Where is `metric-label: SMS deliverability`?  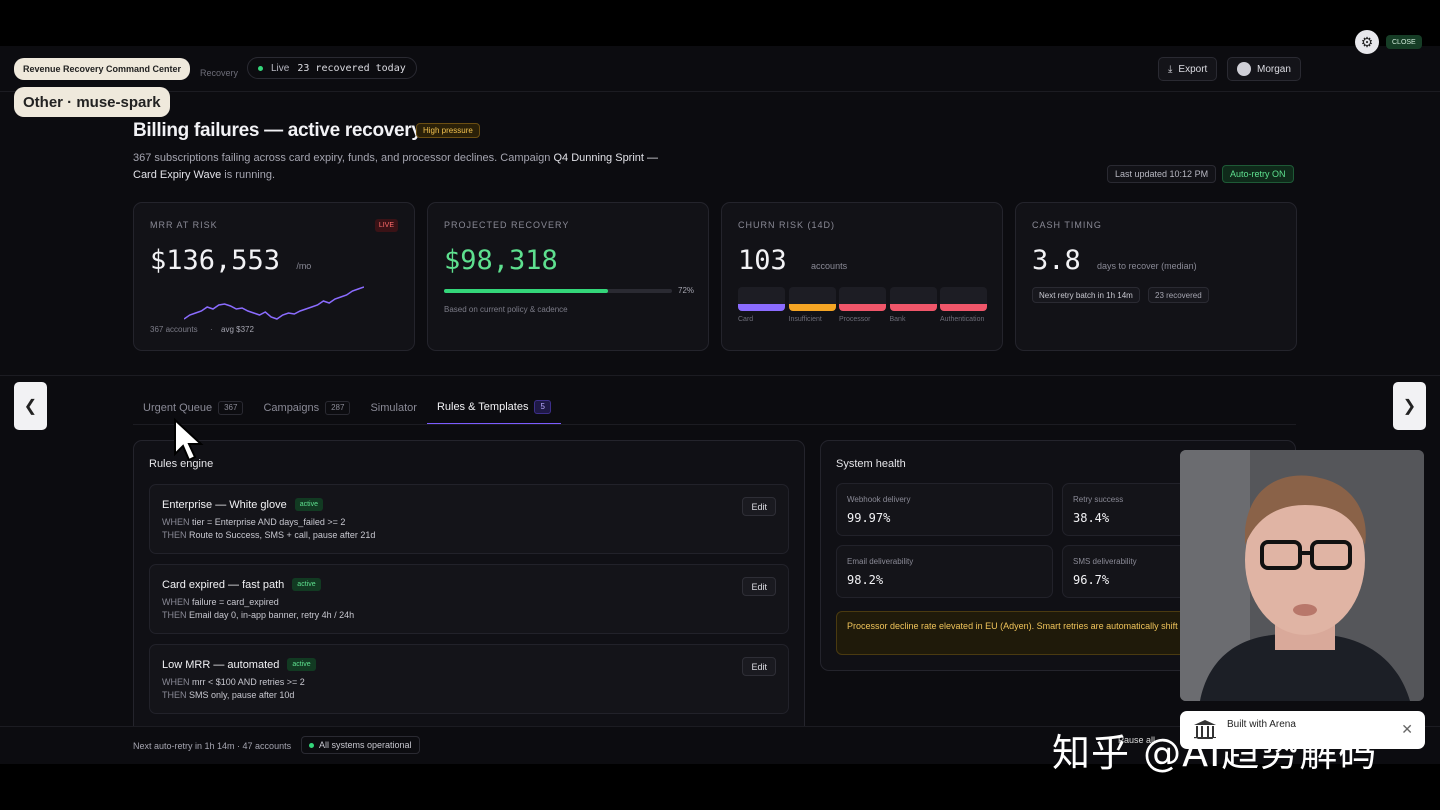 metric-label: SMS deliverability is located at coordinates (1105, 561).